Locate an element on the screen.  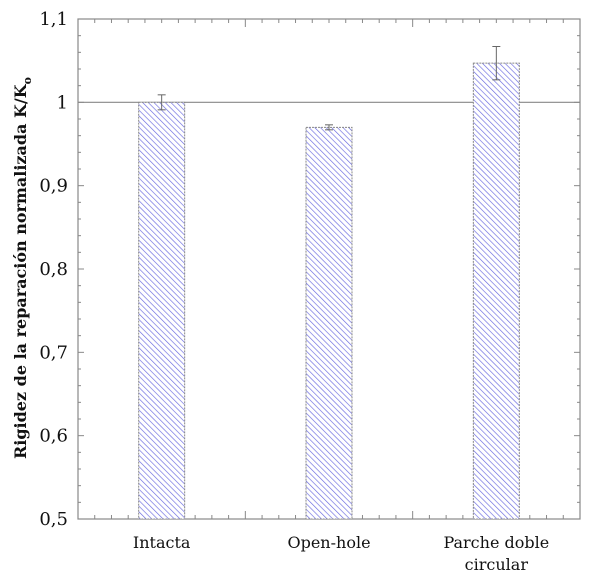
x-tick-label: Open-hole is located at coordinates (328, 542).